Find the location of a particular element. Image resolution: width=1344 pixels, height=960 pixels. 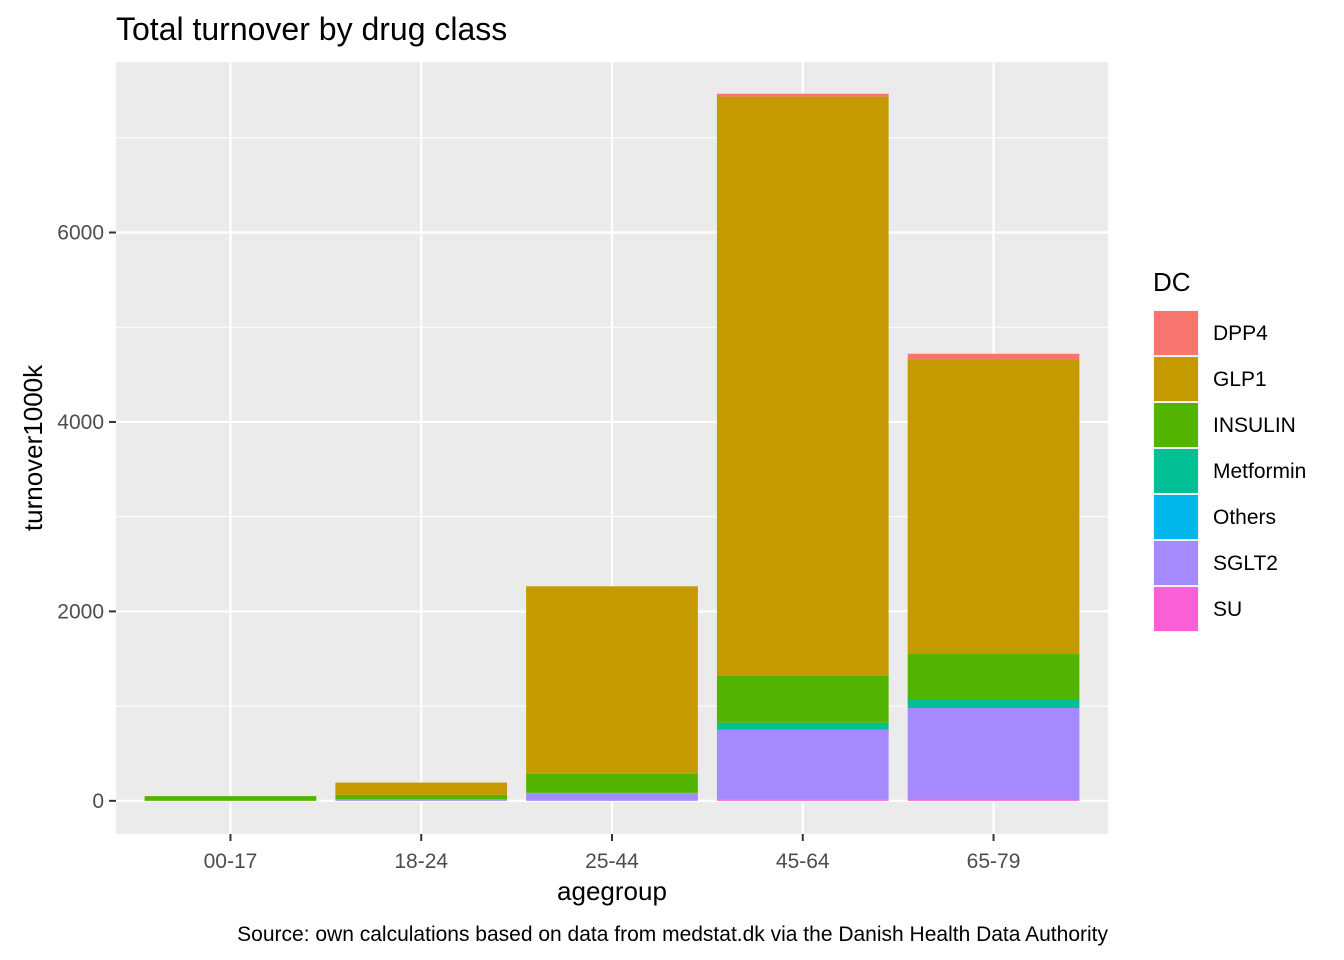

x-axis-title: agegroup is located at coordinates (612, 891).